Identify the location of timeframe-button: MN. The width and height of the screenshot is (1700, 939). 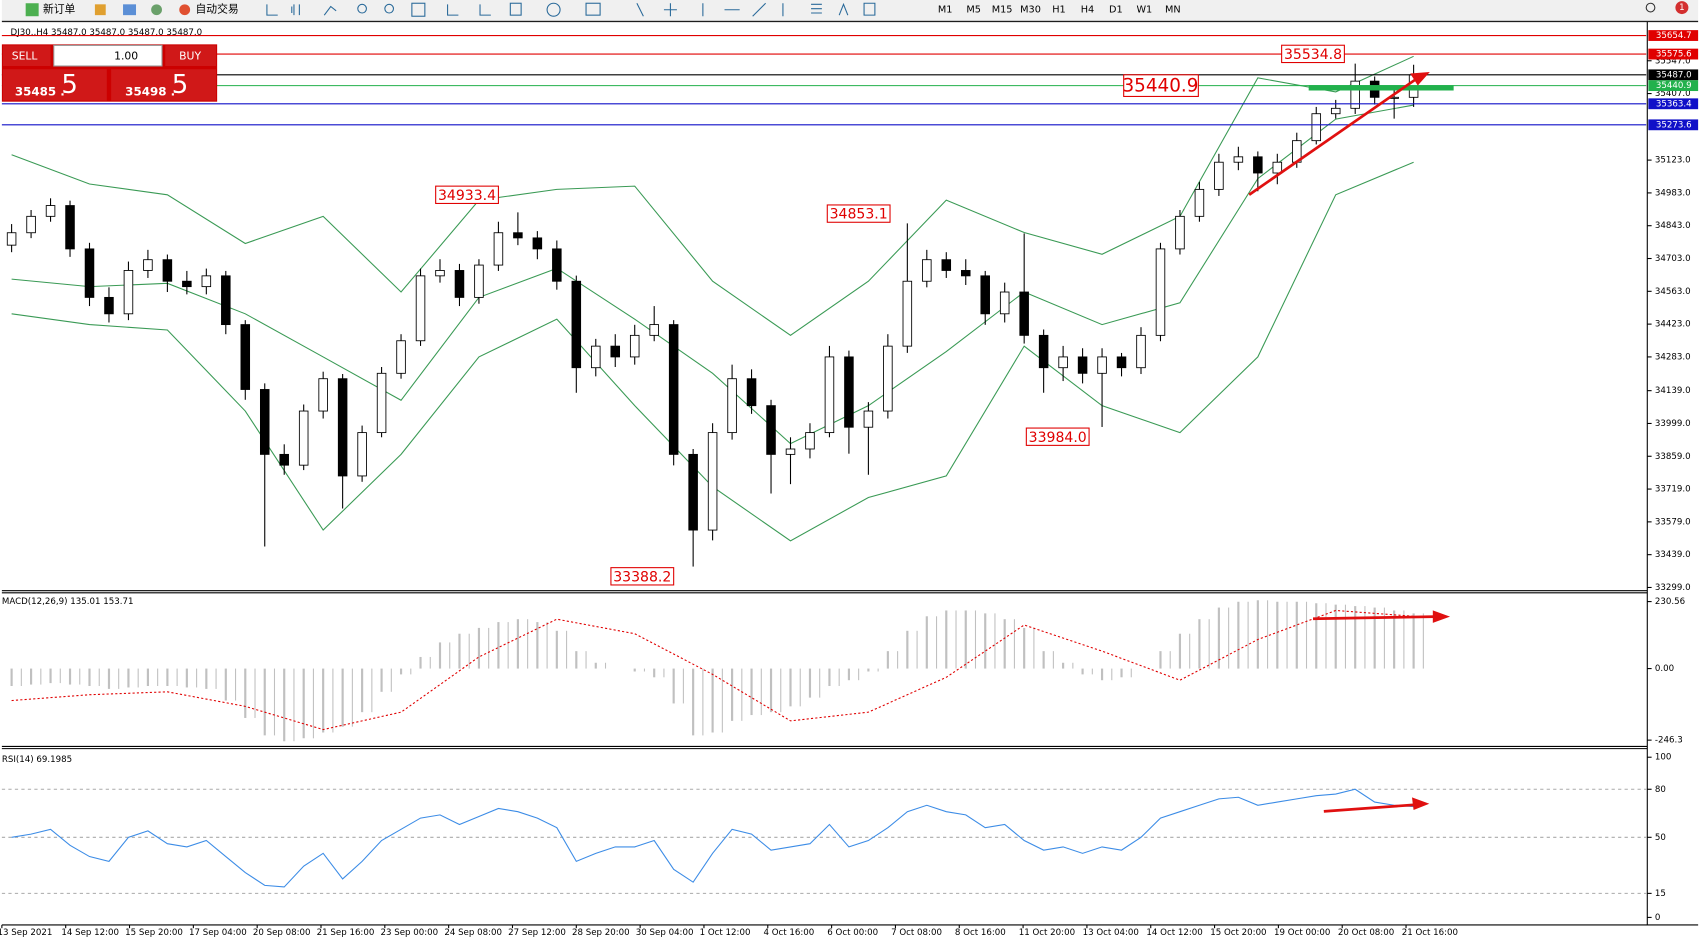
(1173, 10).